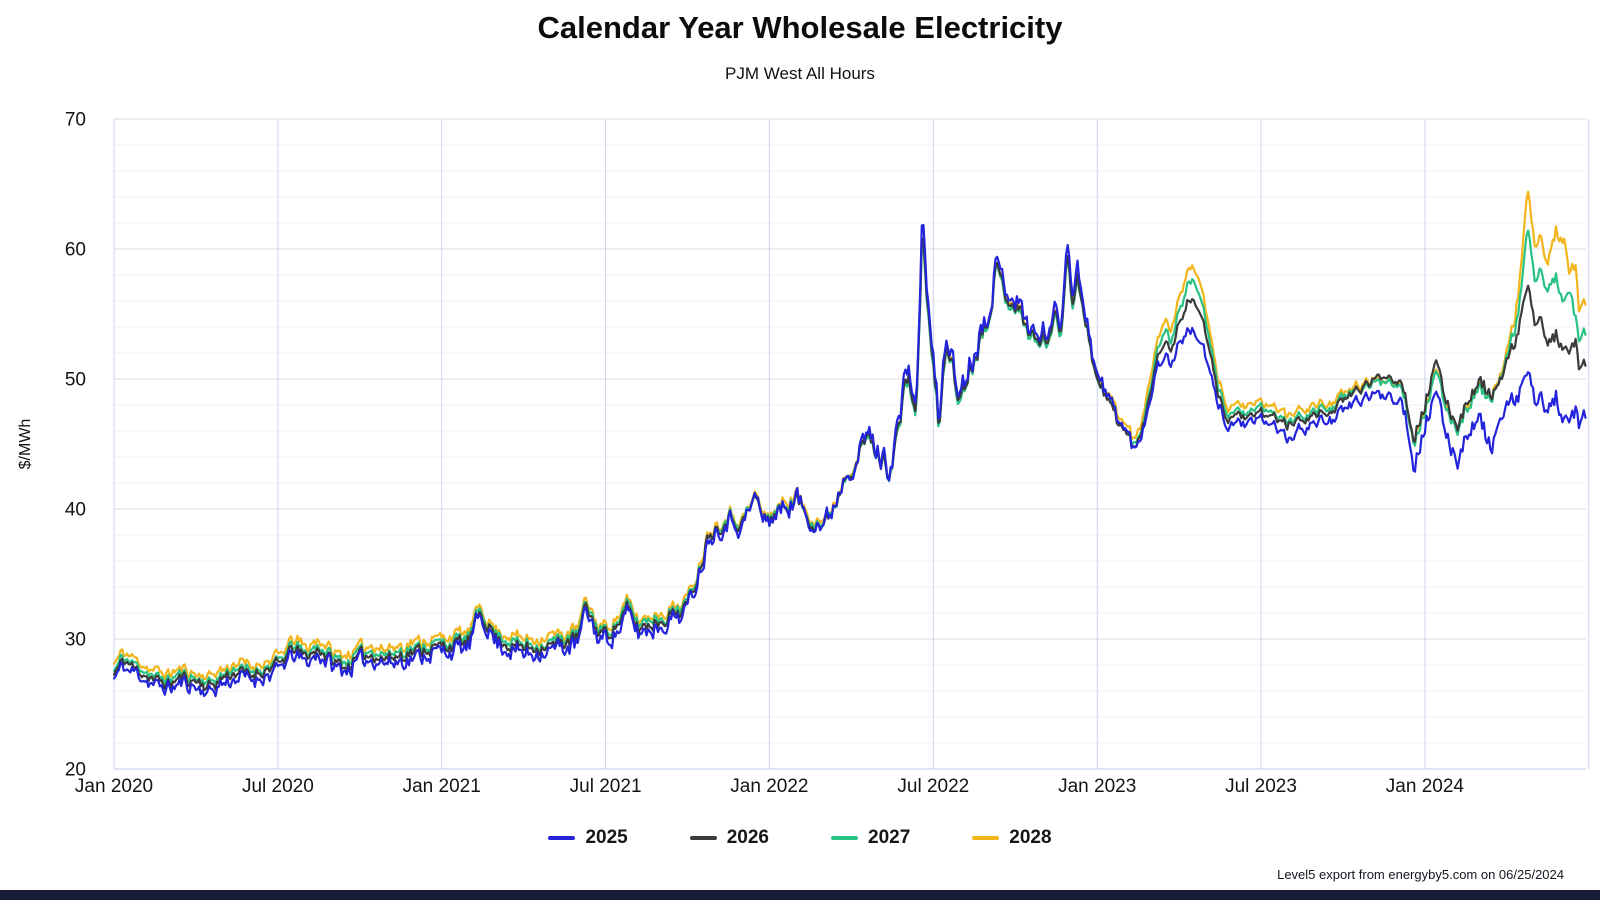 The image size is (1600, 900). Describe the element at coordinates (986, 838) in the screenshot. I see `legend-swatch-2028` at that location.